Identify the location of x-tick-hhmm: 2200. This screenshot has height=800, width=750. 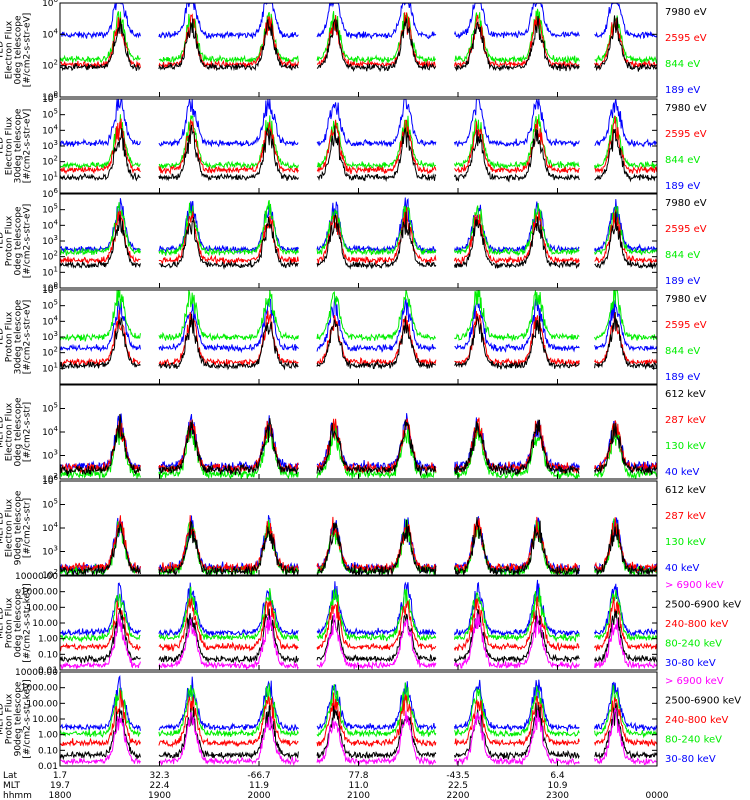
(458, 795).